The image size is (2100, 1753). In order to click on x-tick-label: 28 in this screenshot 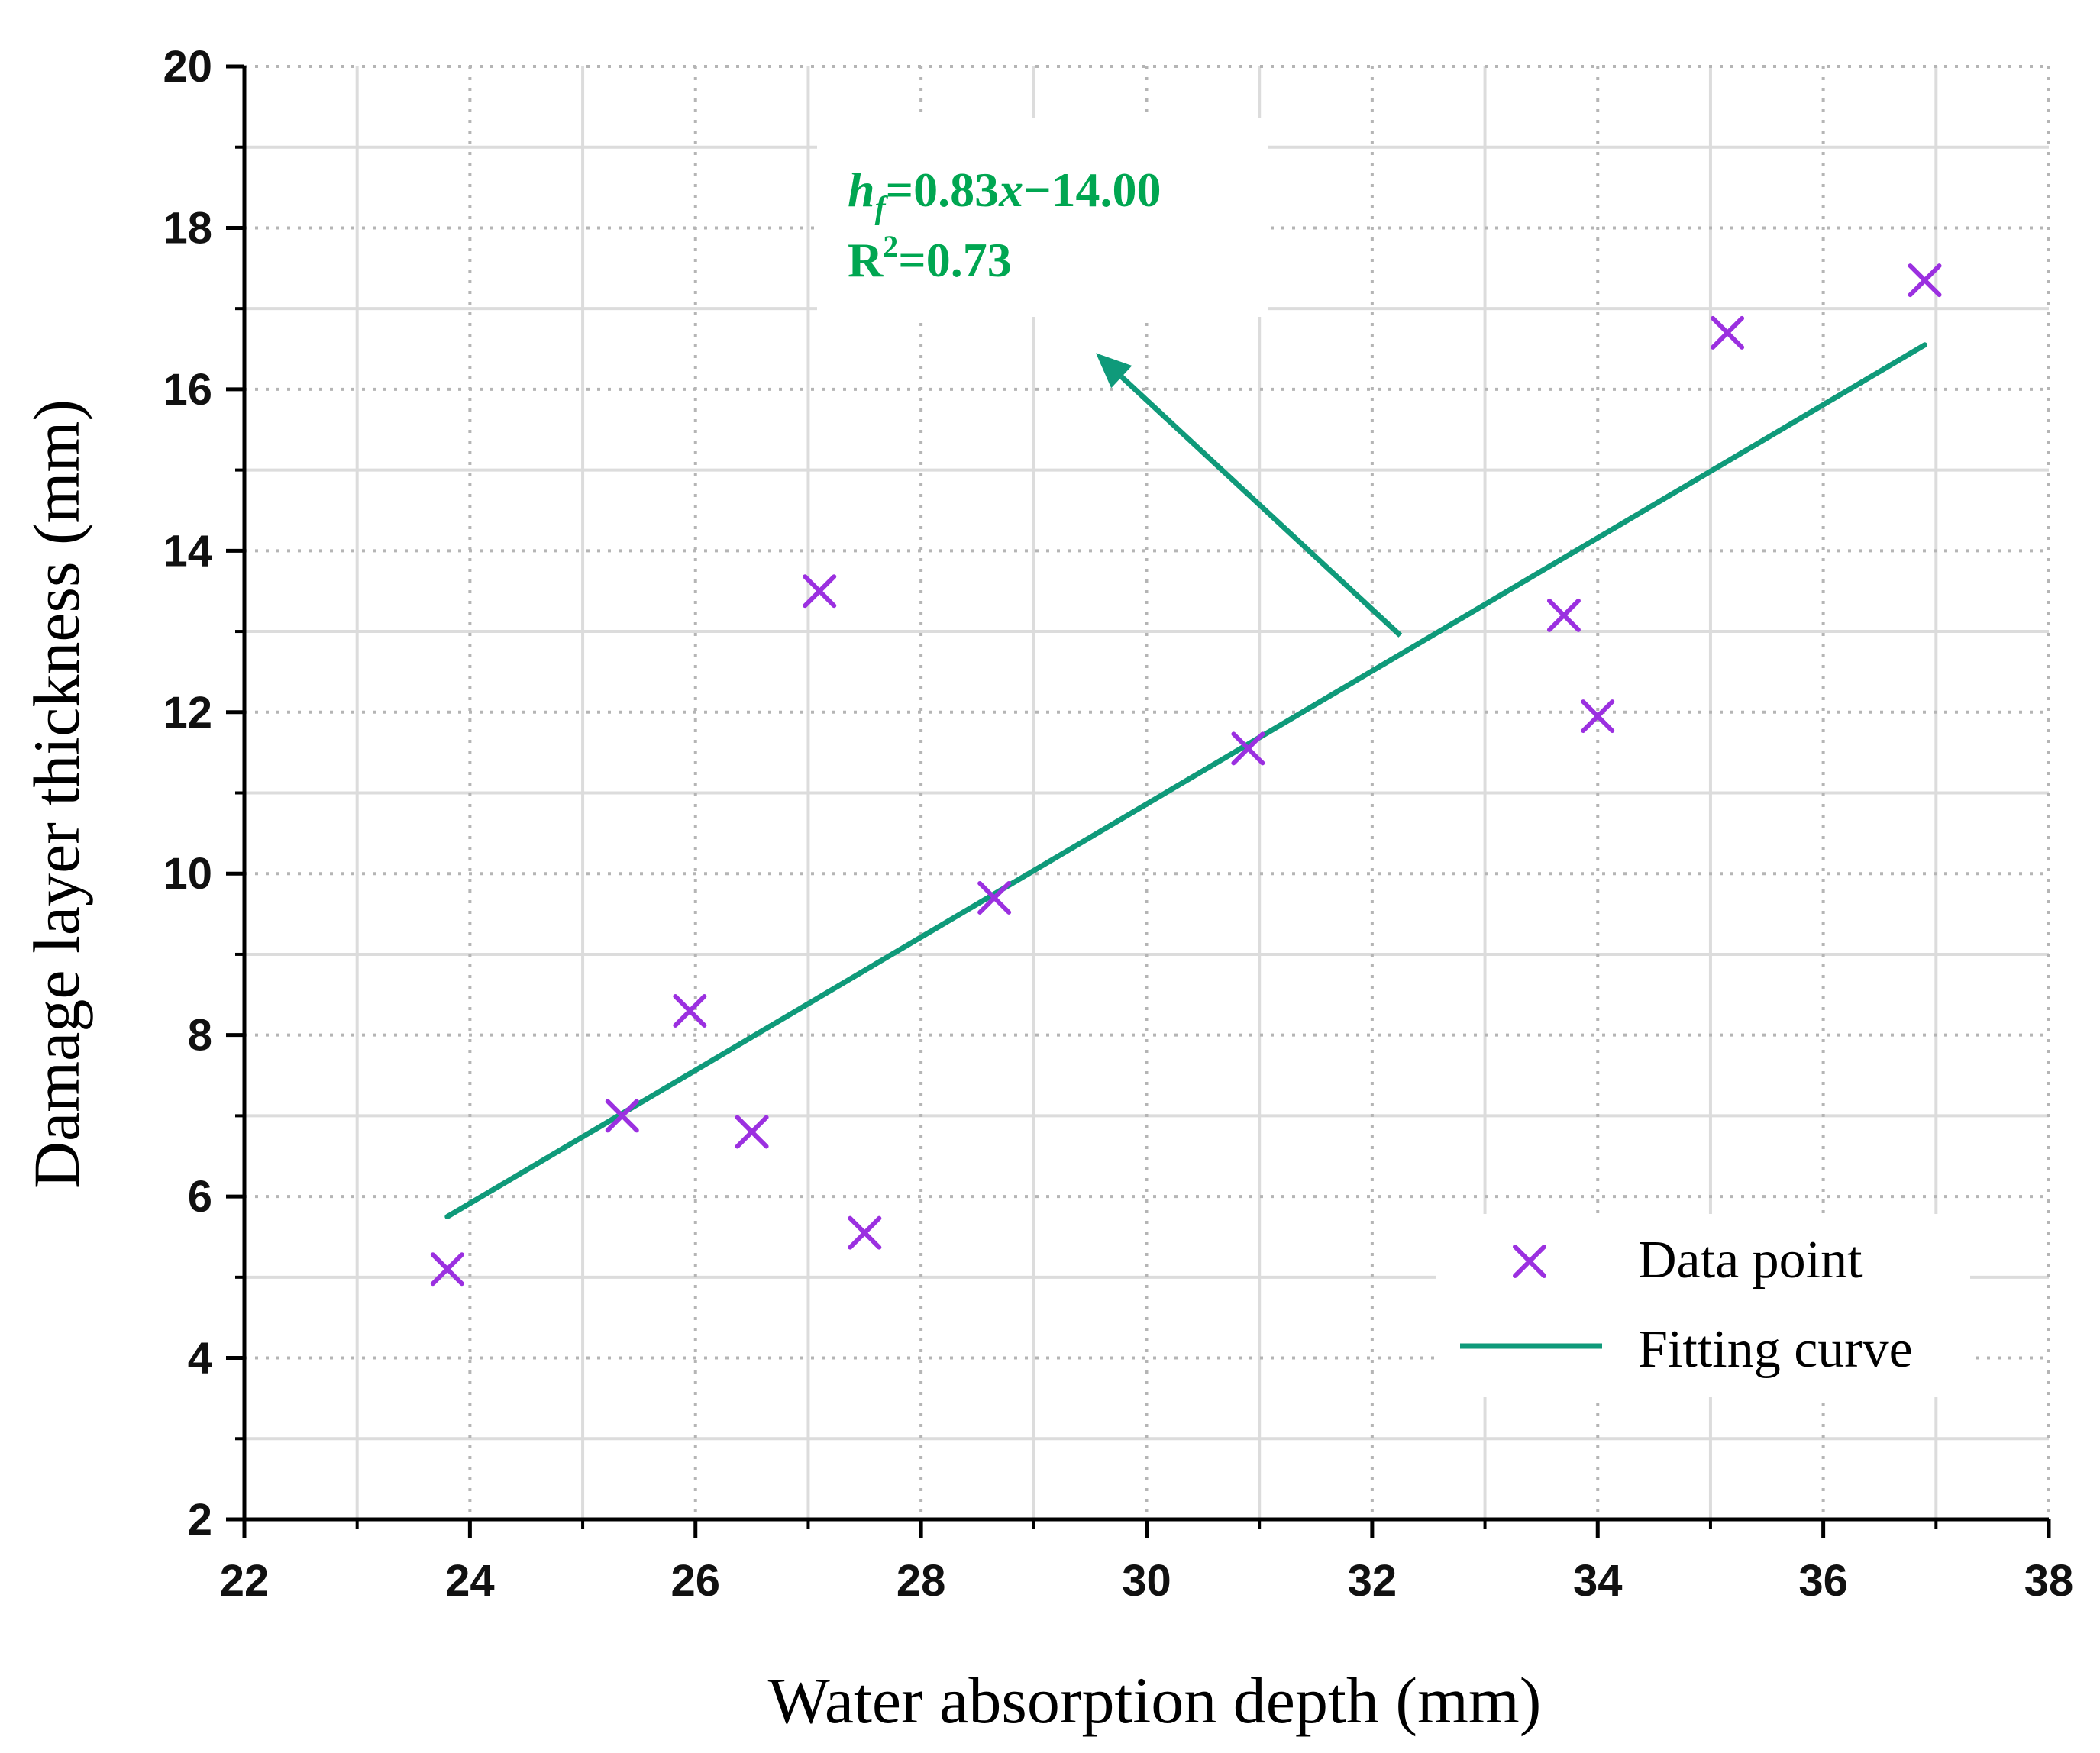, I will do `click(922, 1581)`.